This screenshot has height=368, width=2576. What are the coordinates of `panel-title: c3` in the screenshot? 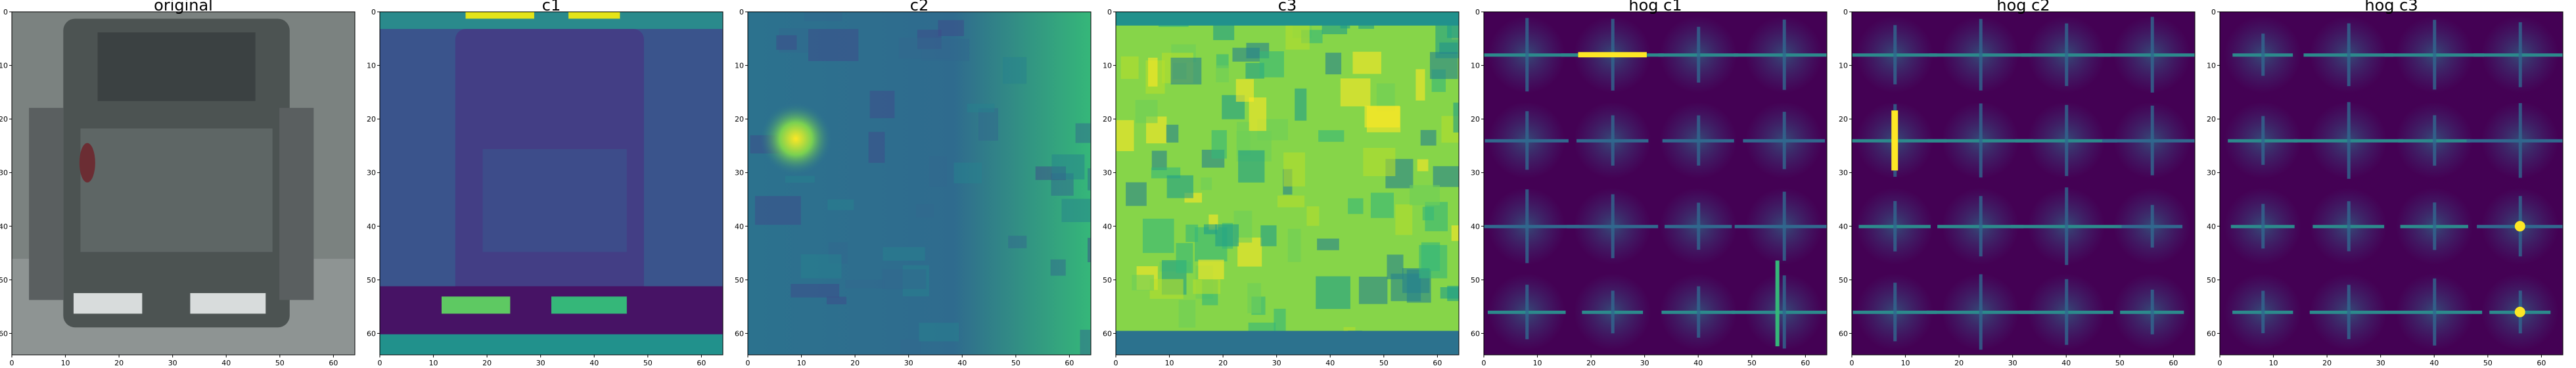 It's located at (1287, 7).